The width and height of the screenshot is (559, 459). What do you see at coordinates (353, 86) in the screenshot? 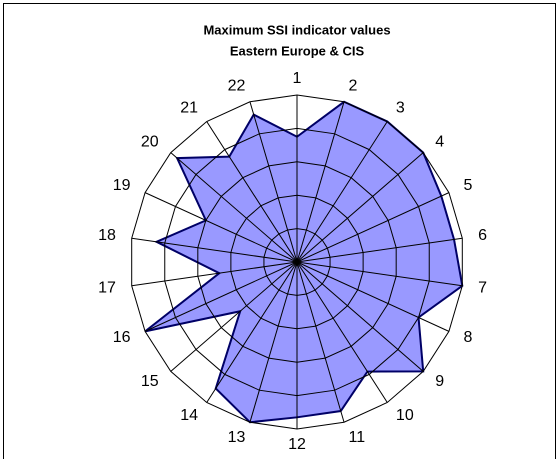
I see `category-label: 2` at bounding box center [353, 86].